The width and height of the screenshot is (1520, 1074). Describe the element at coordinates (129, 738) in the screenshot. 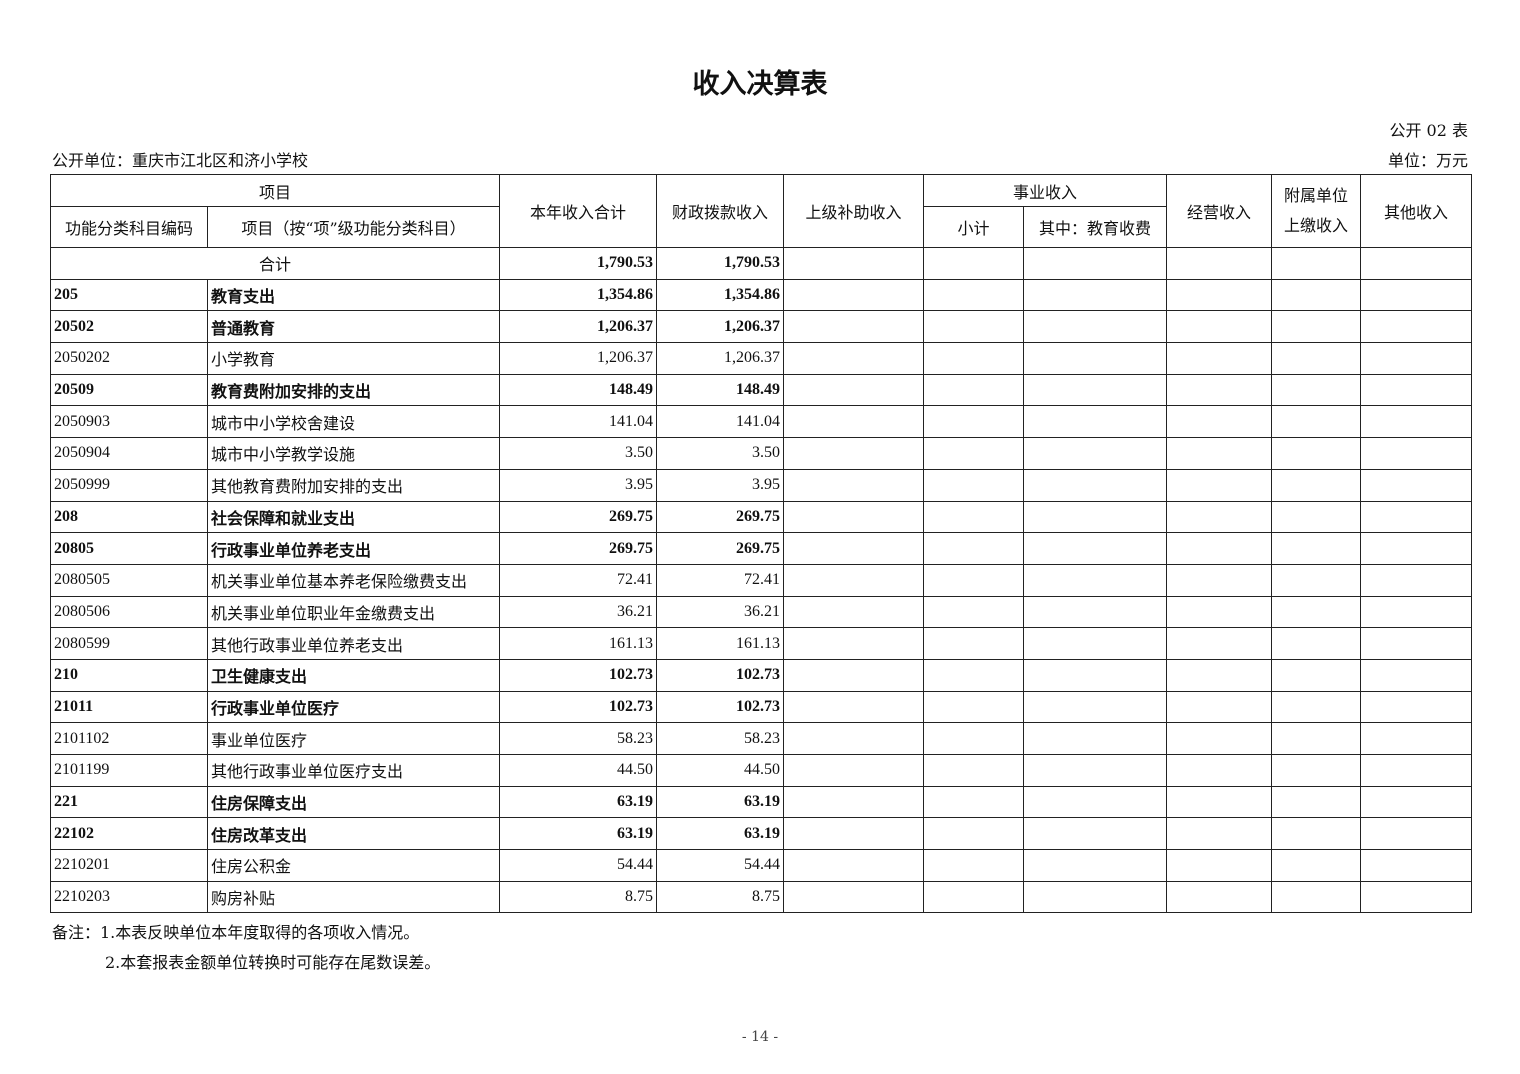

I see `row-code: 2101102` at that location.